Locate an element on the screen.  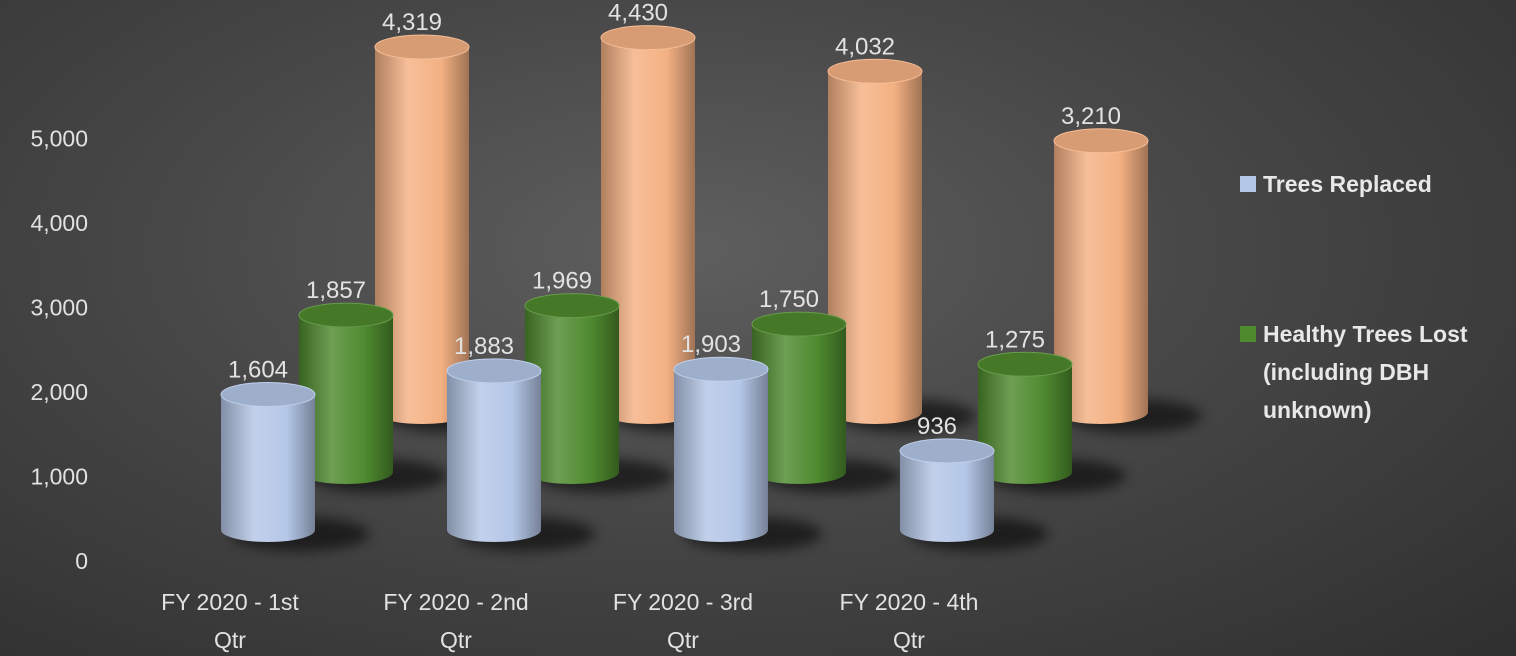
category-label: FY 2020 - 1st is located at coordinates (230, 602).